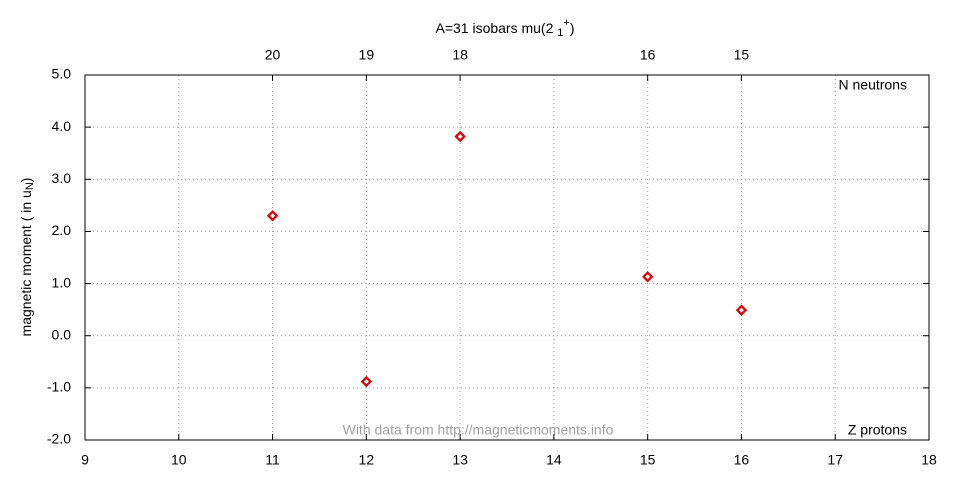 This screenshot has width=960, height=480. Describe the element at coordinates (62, 74) in the screenshot. I see `y-tick-label: 5.0` at that location.